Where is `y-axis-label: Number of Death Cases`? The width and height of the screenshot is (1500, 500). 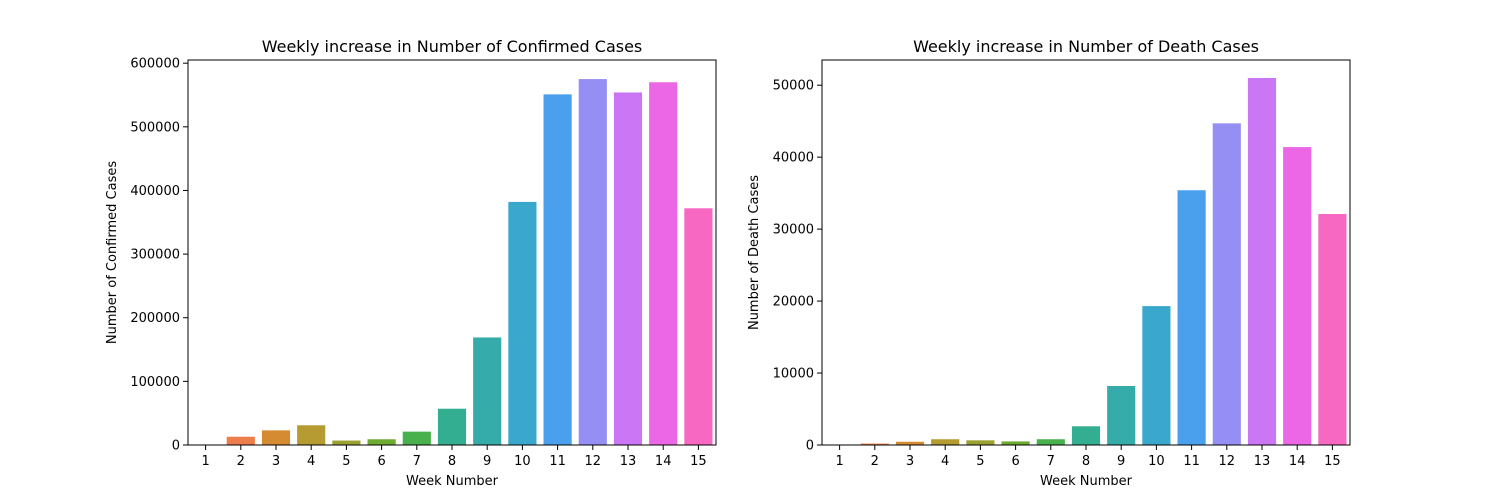
y-axis-label: Number of Death Cases is located at coordinates (754, 252).